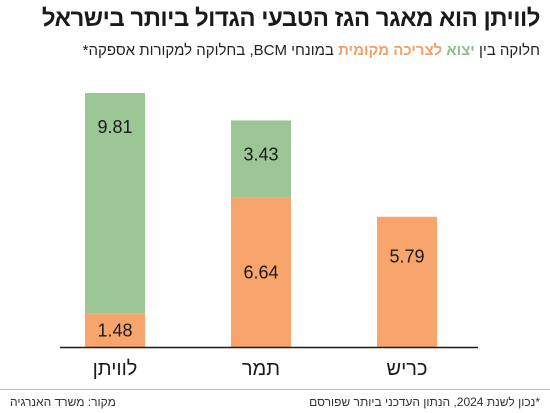  Describe the element at coordinates (260, 154) in the screenshot. I see `data-label-export-1: 3.43` at that location.